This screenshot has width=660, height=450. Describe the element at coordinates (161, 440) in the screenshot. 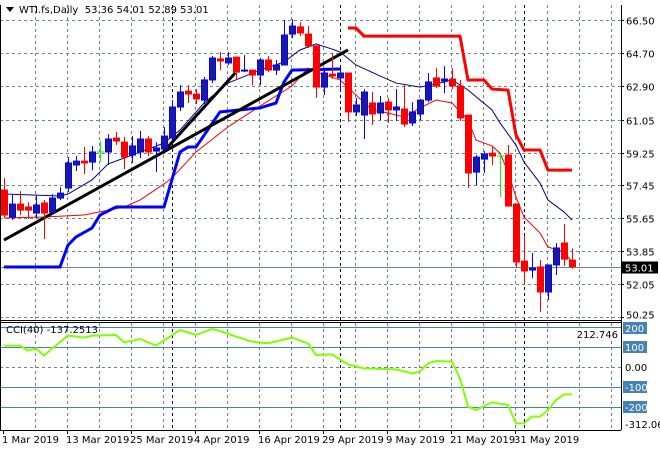

I see `time-tick-label: 25 Mar 2019` at that location.